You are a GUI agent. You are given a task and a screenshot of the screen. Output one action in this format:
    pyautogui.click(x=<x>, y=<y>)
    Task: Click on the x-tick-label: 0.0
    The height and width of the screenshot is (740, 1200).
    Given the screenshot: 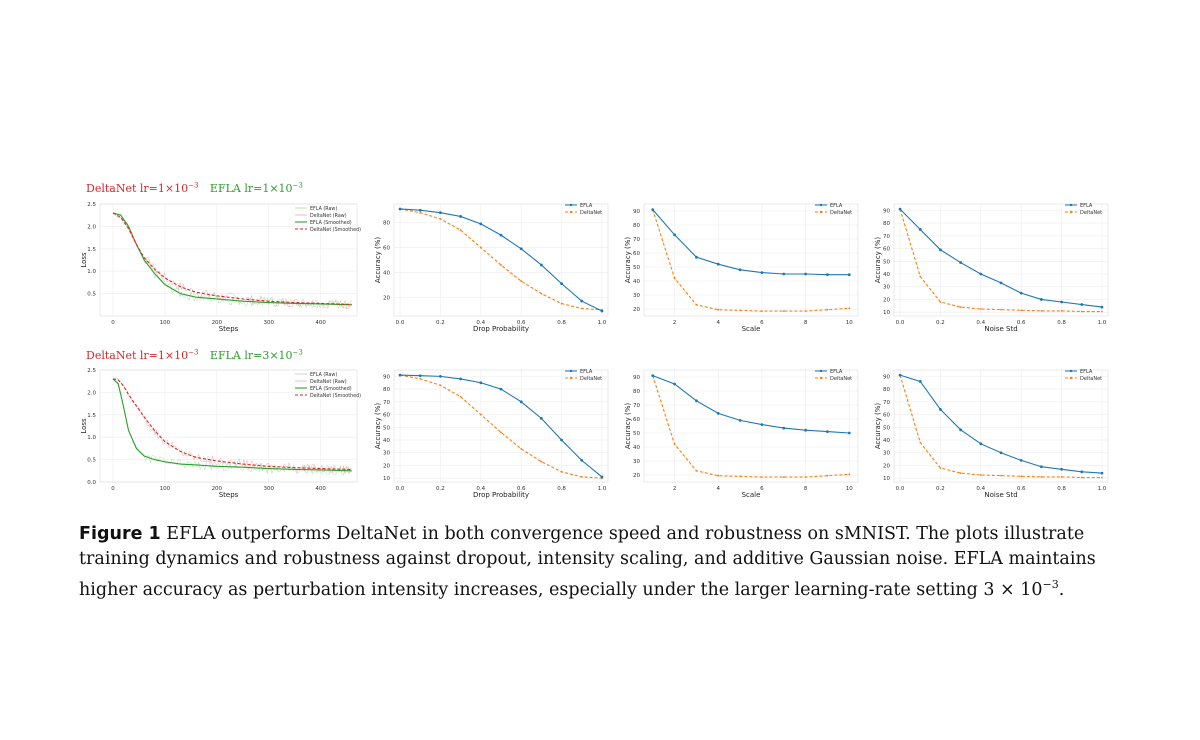 What is the action you would take?
    pyautogui.click(x=900, y=323)
    